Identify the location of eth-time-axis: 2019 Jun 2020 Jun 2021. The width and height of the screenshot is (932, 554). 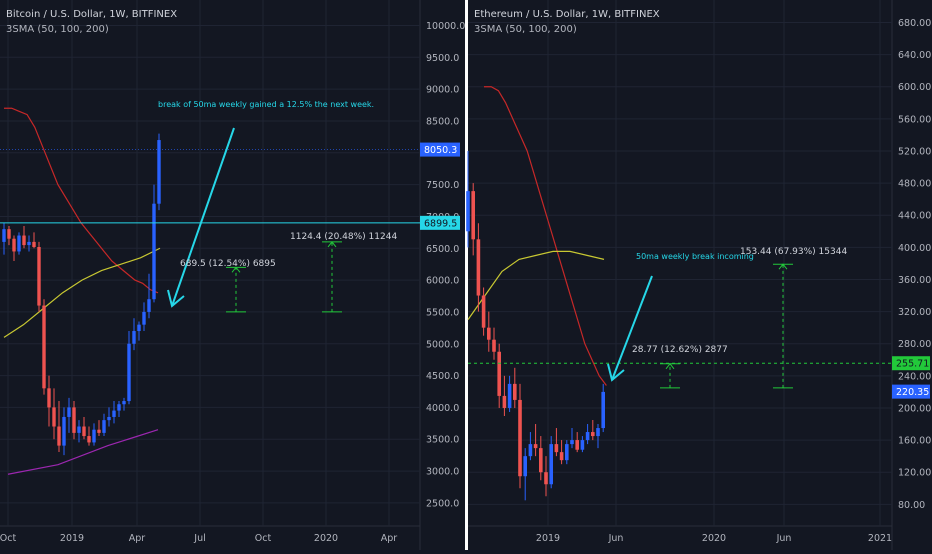
(714, 538).